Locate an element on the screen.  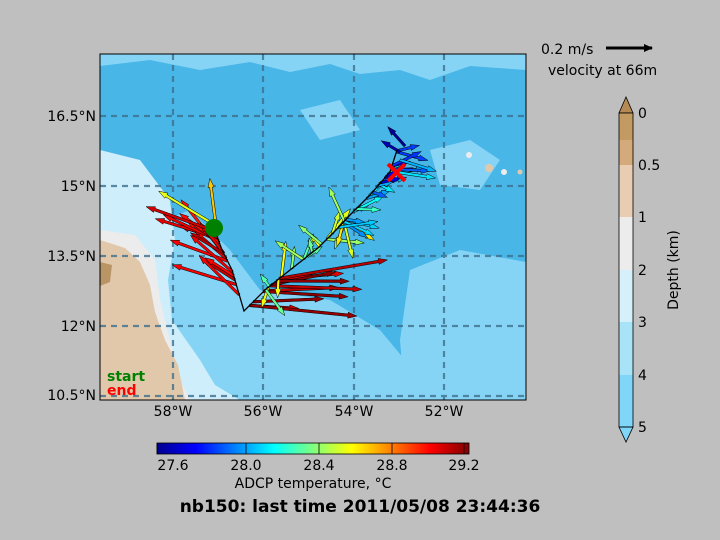
depth-colorbar-frame is located at coordinates (626, 270).